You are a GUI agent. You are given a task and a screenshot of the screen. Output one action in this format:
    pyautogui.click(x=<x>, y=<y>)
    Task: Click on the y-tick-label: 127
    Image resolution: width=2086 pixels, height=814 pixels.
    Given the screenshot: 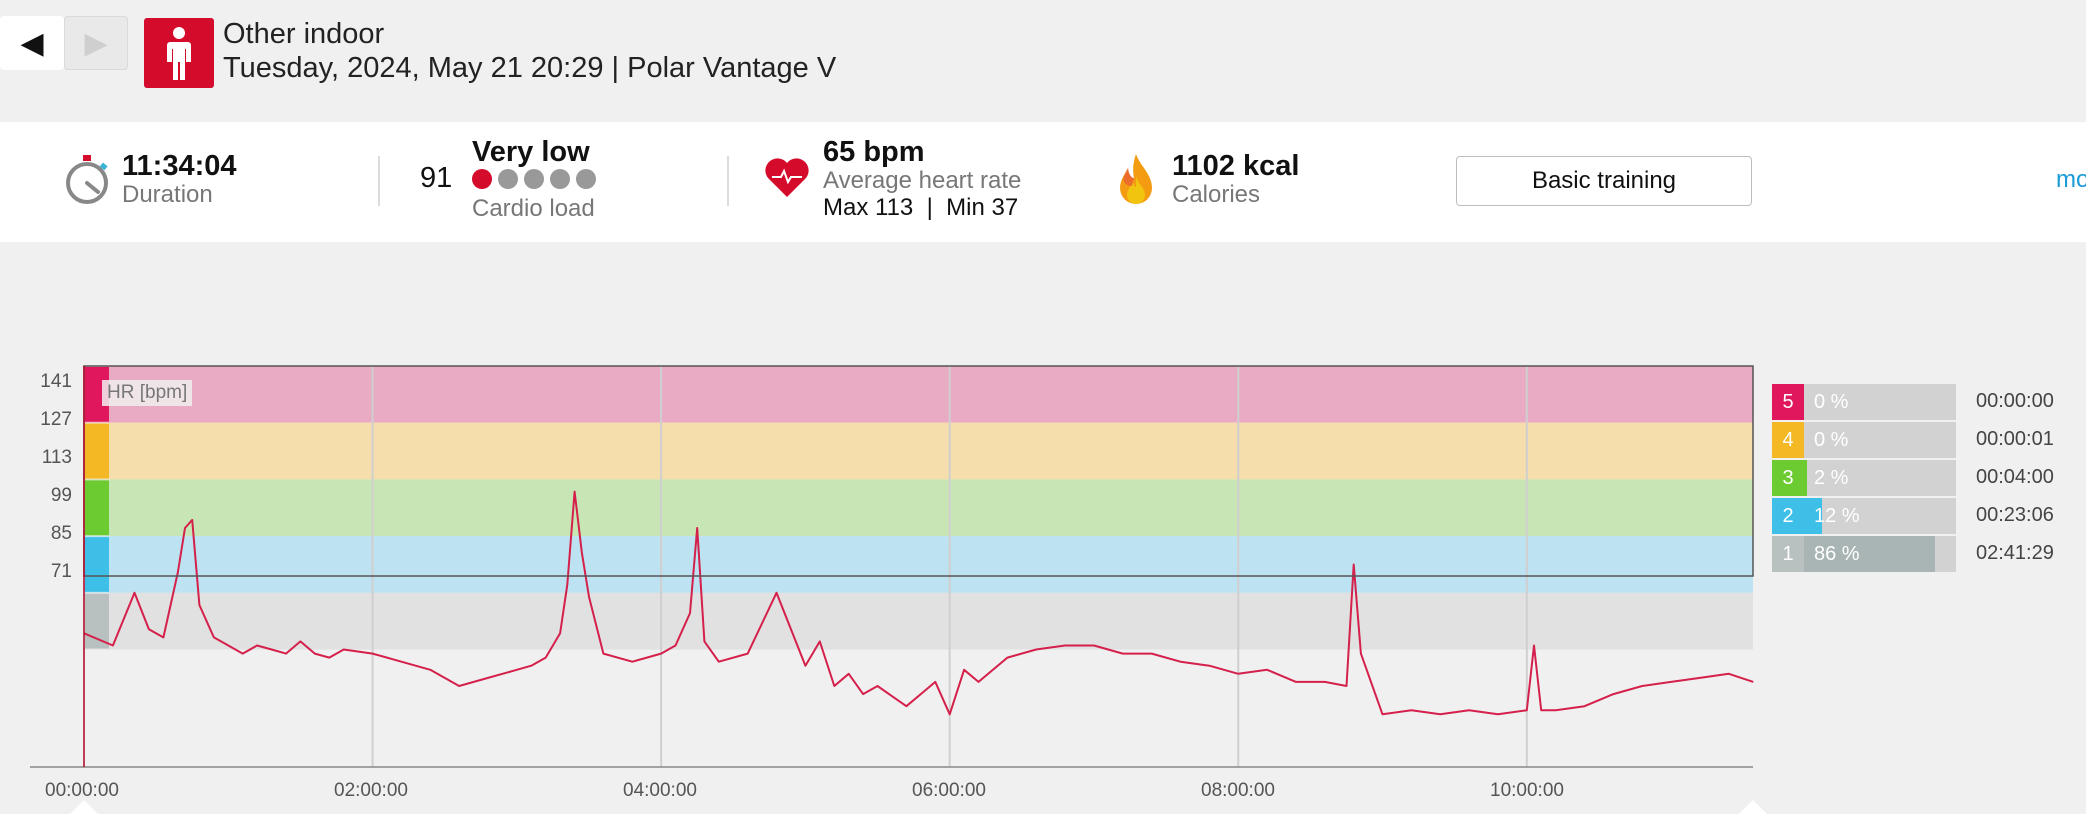 What is the action you would take?
    pyautogui.click(x=56, y=419)
    